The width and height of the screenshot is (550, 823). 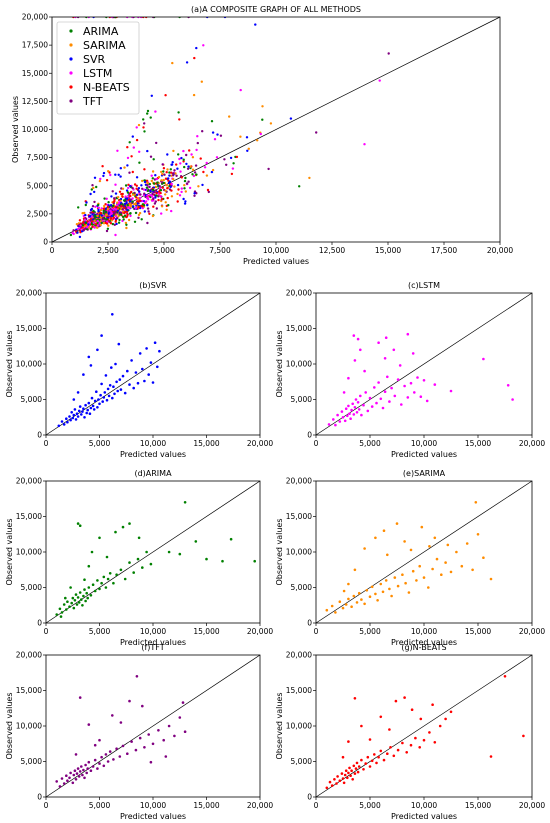 I want to click on chart-title: (g)N-BEATS, so click(x=423, y=647).